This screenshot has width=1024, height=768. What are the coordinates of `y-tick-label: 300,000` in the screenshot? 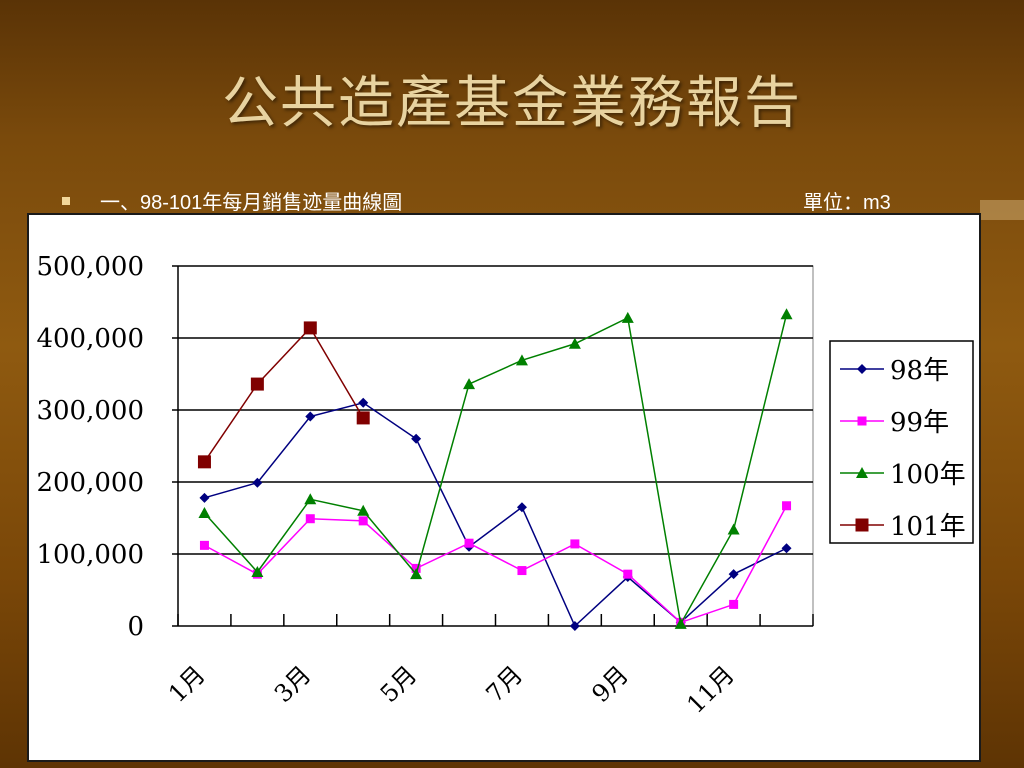 It's located at (90, 411).